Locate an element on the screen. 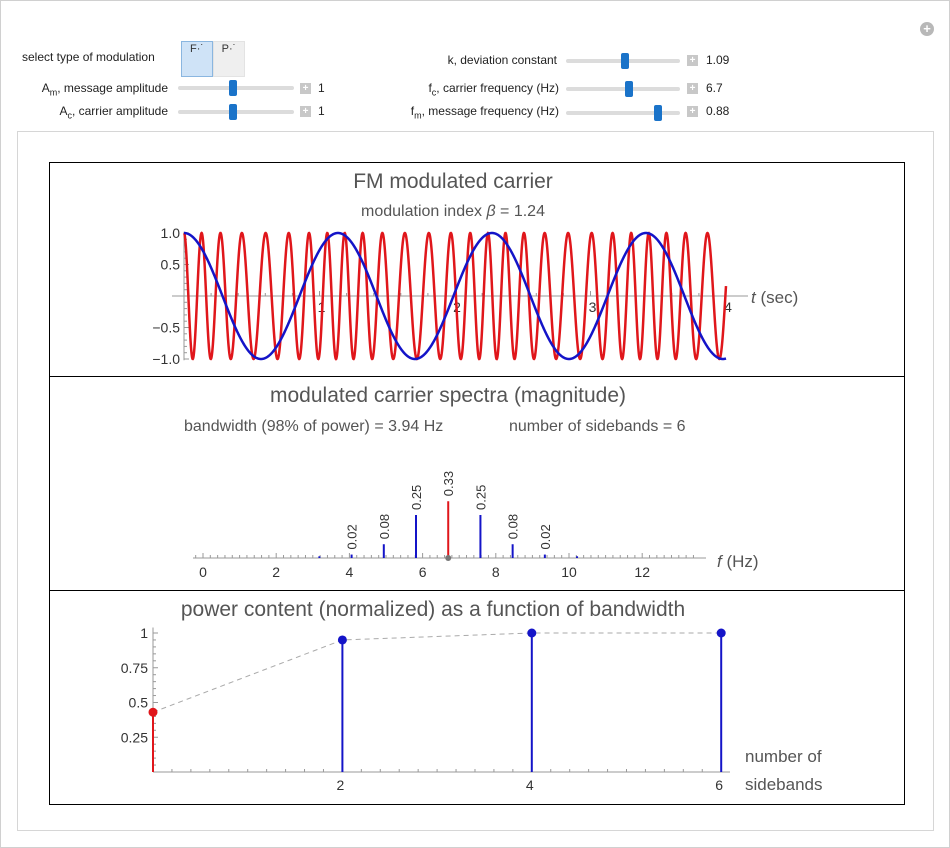  fm-slider-track is located at coordinates (623, 113).